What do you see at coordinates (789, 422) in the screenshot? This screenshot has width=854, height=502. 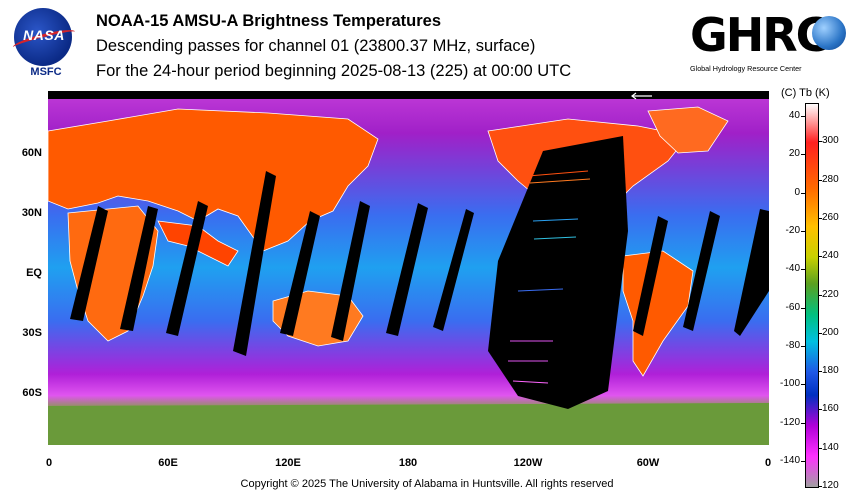 I see `celsius-tick-label: -120` at bounding box center [789, 422].